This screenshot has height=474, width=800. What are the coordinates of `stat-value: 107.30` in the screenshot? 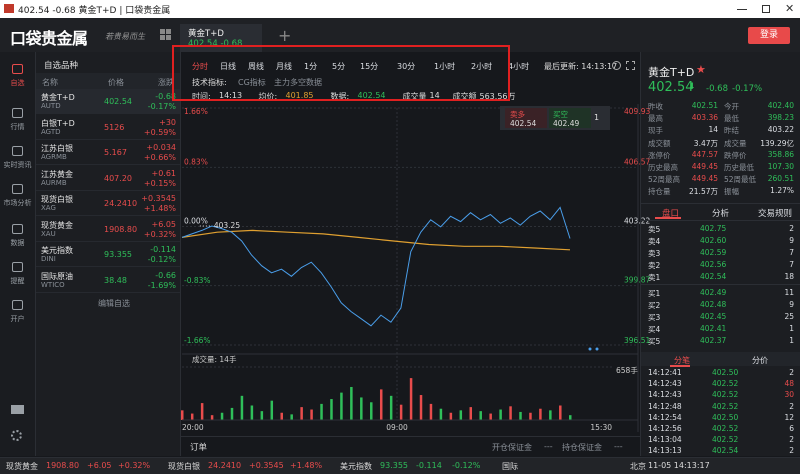 It's located at (780, 166).